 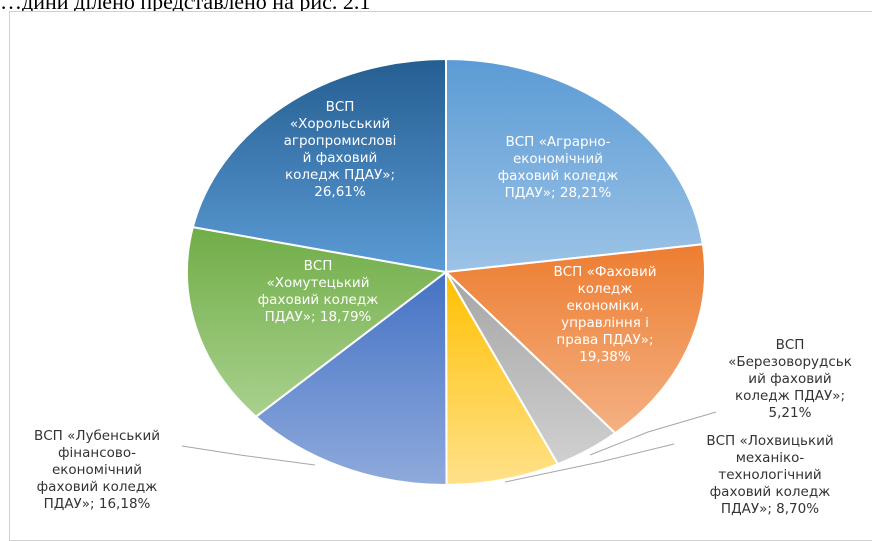 What do you see at coordinates (340, 158) in the screenshot?
I see `data-label-line: й фаховий` at bounding box center [340, 158].